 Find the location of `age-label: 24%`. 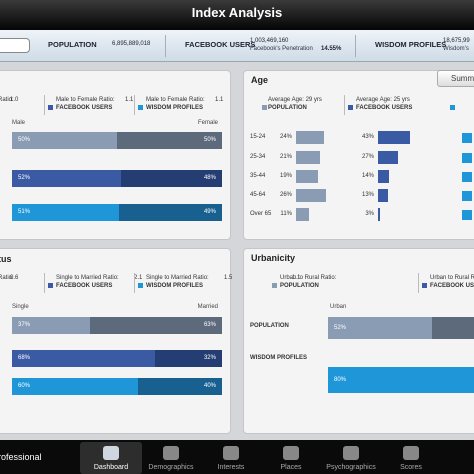

age-label: 24% is located at coordinates (285, 137).